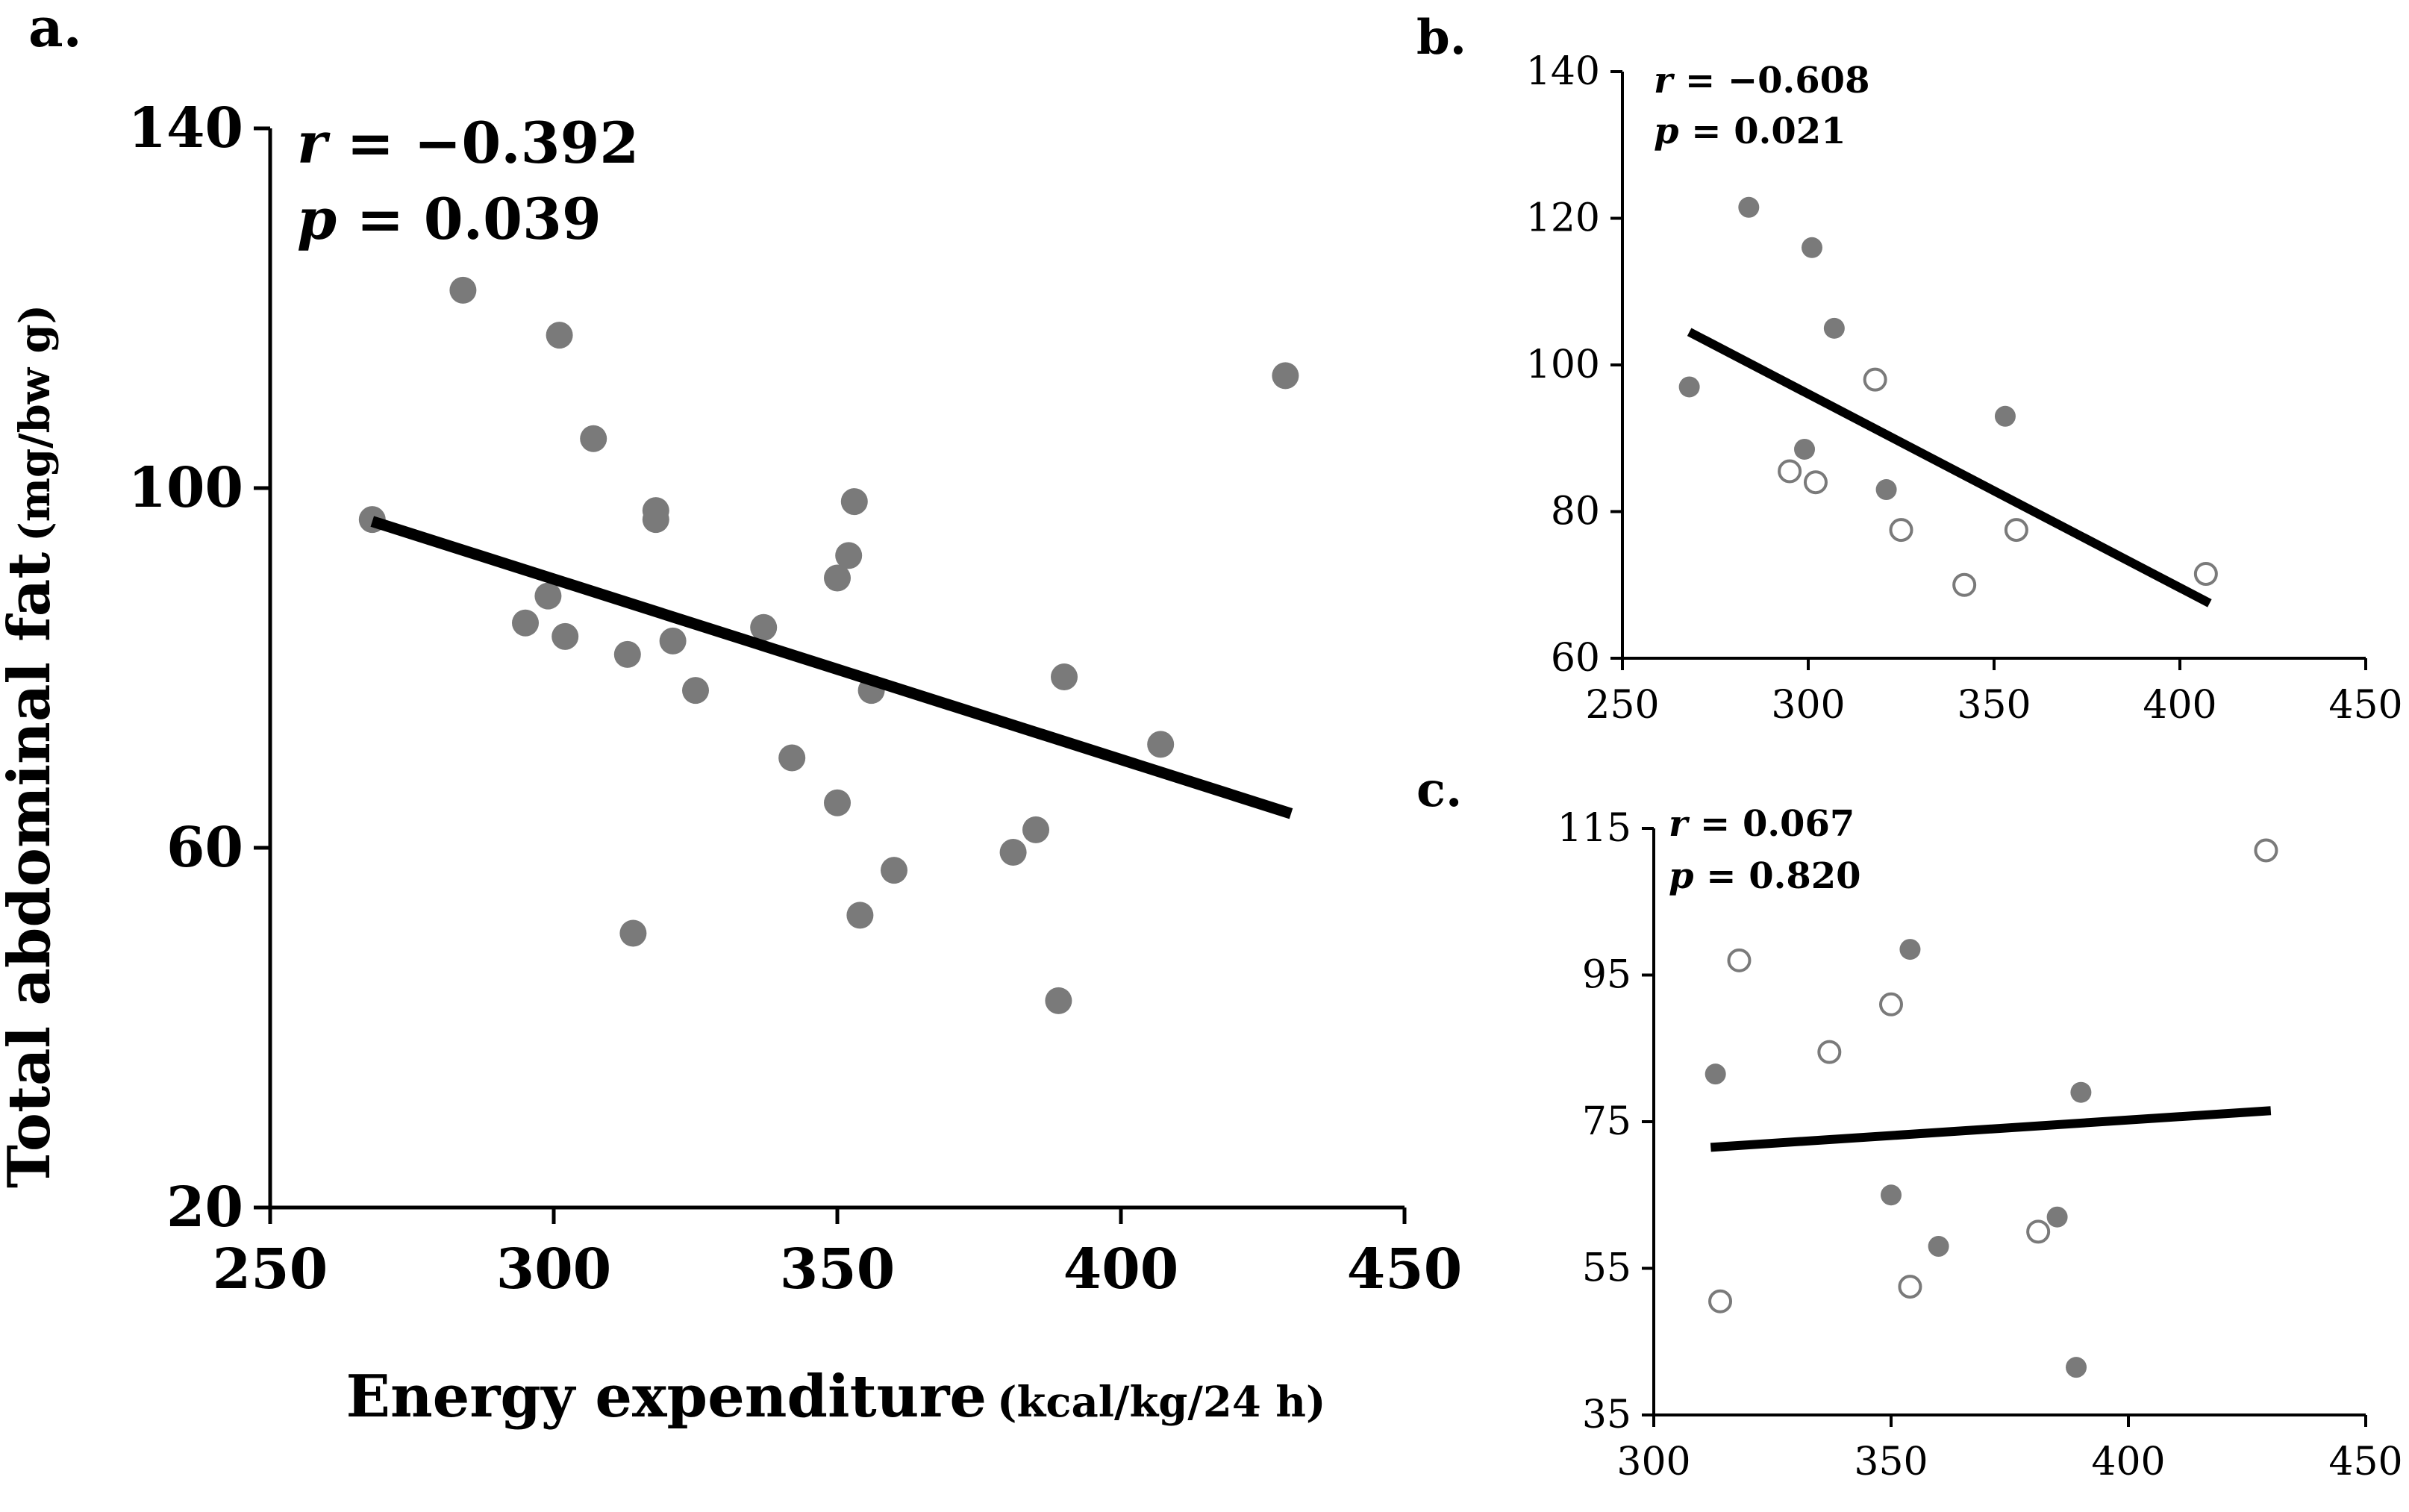 The image size is (2409, 1512). What do you see at coordinates (314, 143) in the screenshot?
I see `r-symbol-a: r` at bounding box center [314, 143].